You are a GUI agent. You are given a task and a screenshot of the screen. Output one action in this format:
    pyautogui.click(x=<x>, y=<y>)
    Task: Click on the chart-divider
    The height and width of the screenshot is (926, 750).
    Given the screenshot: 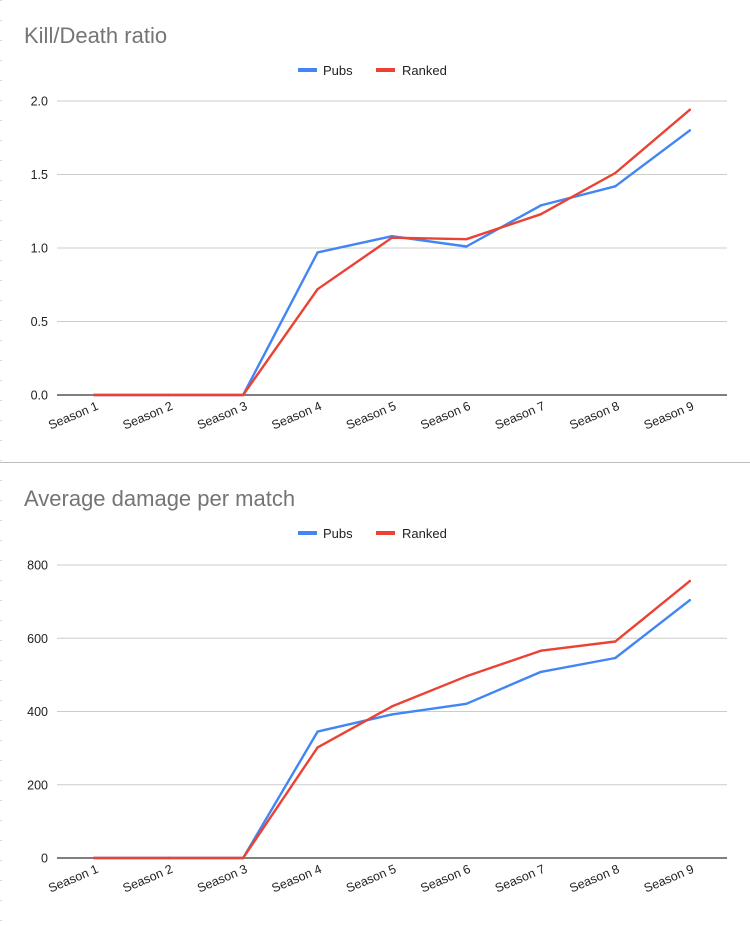 What is the action you would take?
    pyautogui.click(x=375, y=462)
    